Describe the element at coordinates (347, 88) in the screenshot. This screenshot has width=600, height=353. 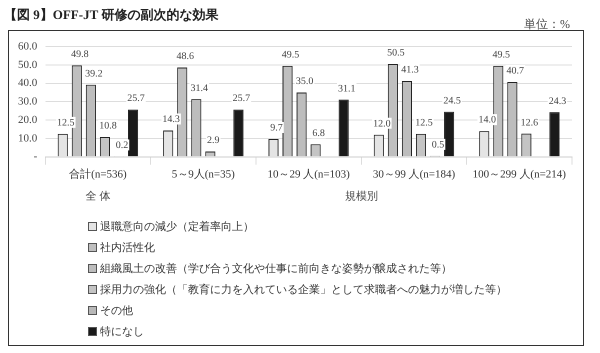
I see `data-label: 31.1` at that location.